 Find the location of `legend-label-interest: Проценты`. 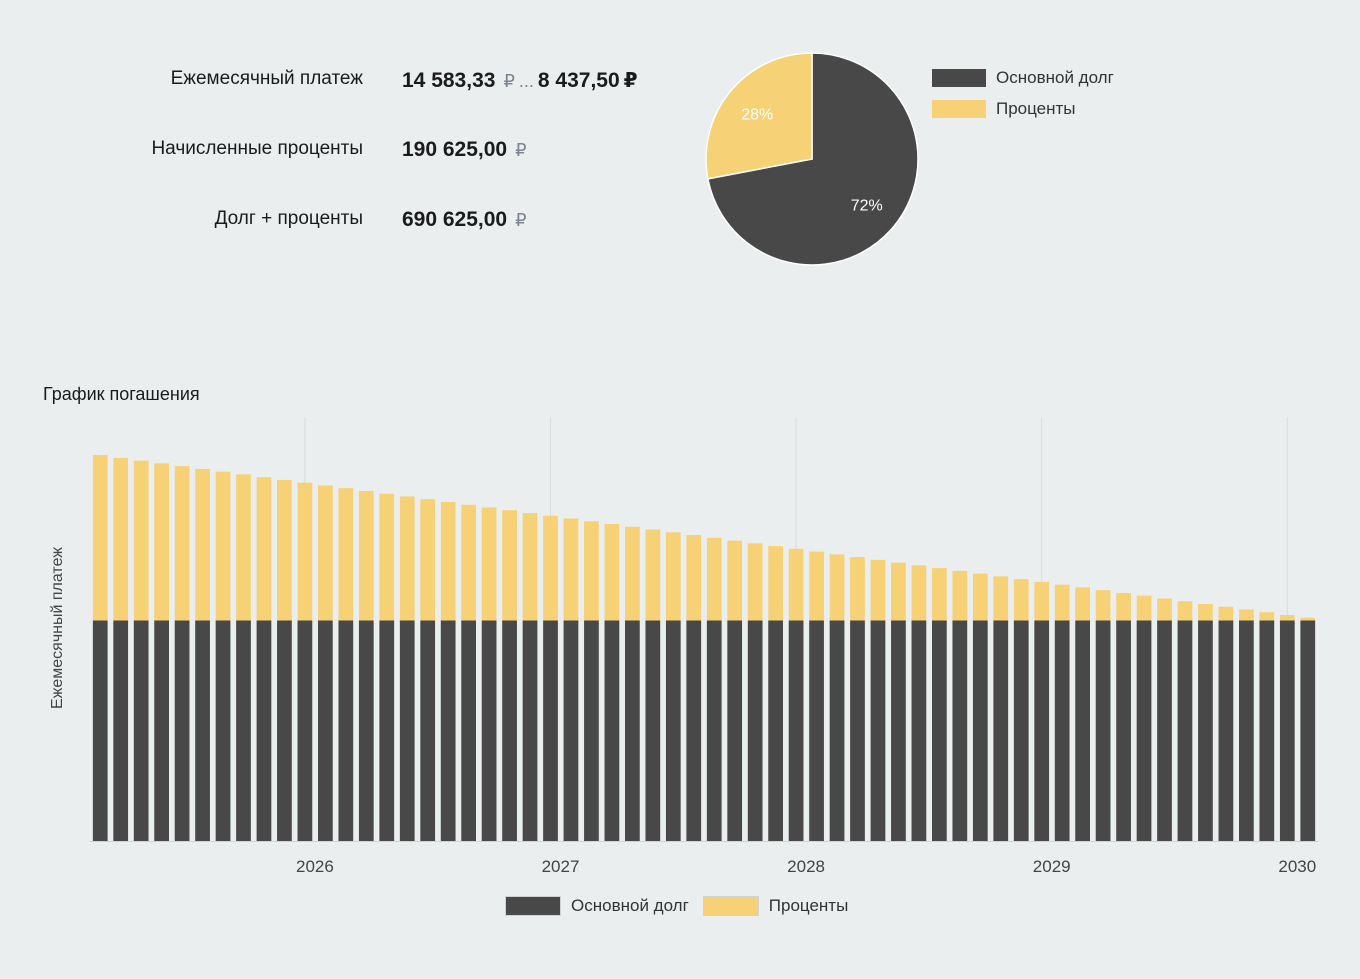

legend-label-interest: Проценты is located at coordinates (808, 905).